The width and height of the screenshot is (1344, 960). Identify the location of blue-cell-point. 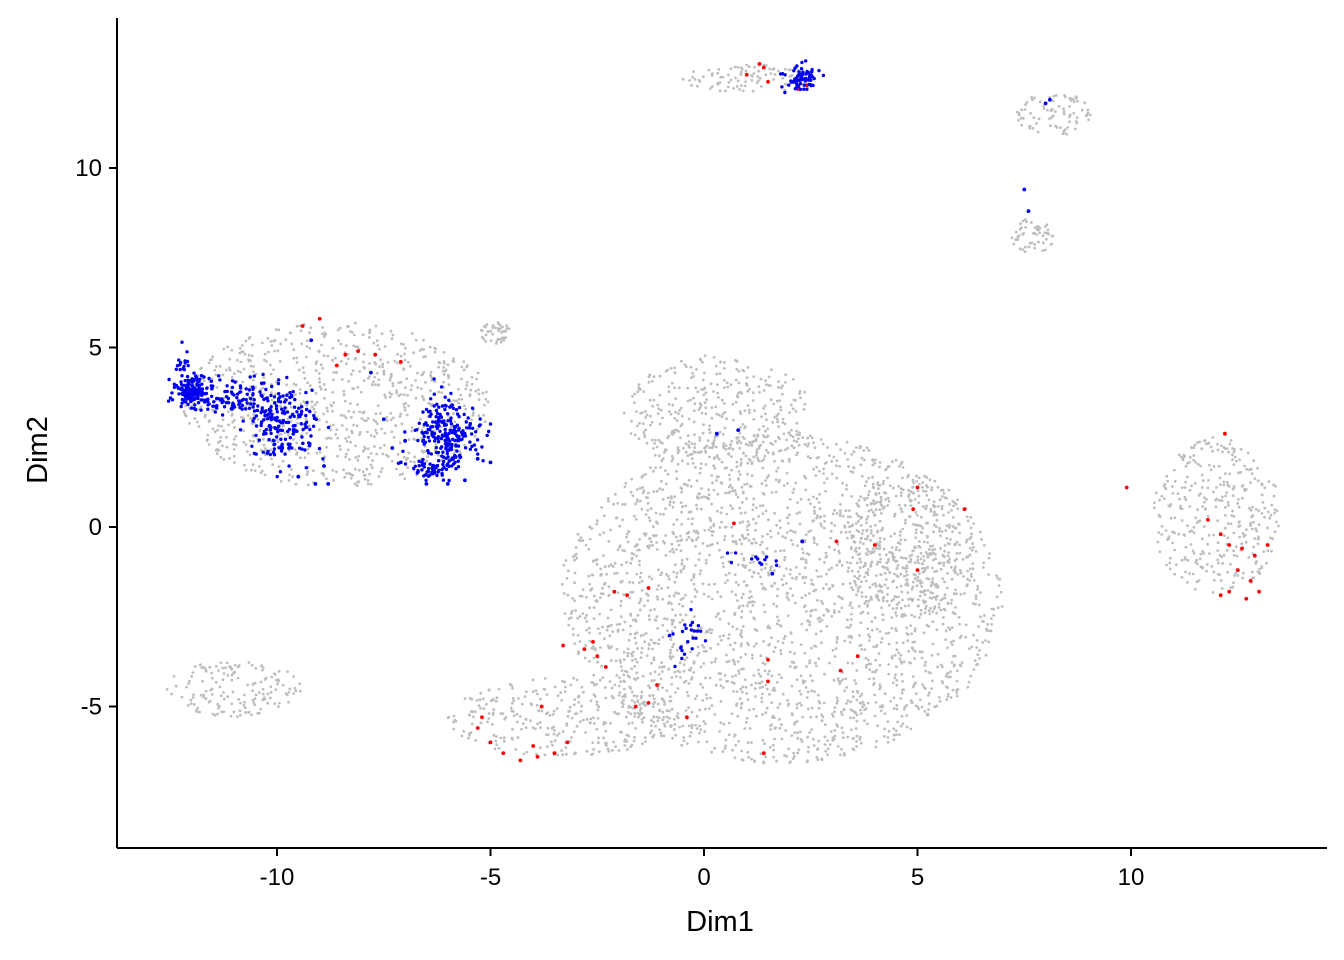
(716, 433).